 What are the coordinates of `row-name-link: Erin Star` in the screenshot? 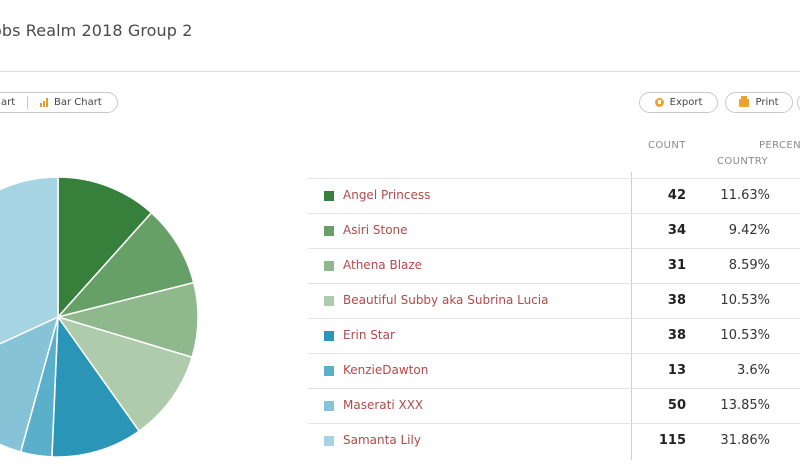 It's located at (369, 335).